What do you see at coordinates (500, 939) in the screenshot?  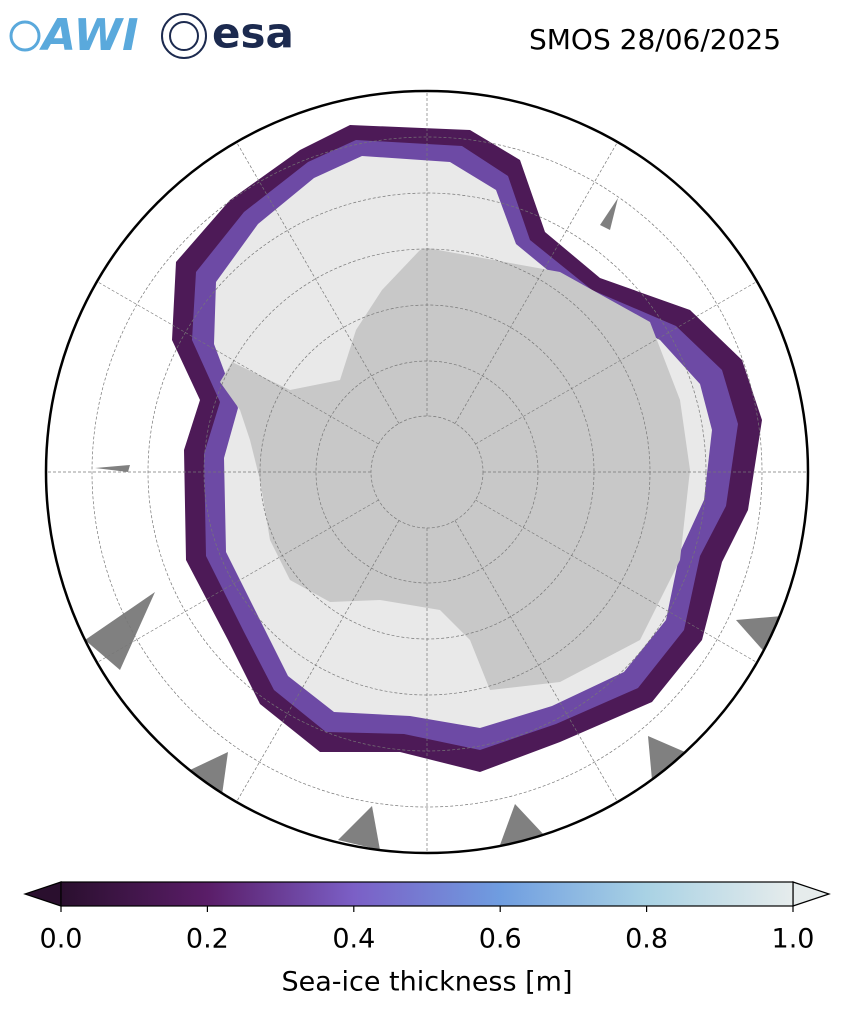 I see `colorbar-tick-label: 0.6` at bounding box center [500, 939].